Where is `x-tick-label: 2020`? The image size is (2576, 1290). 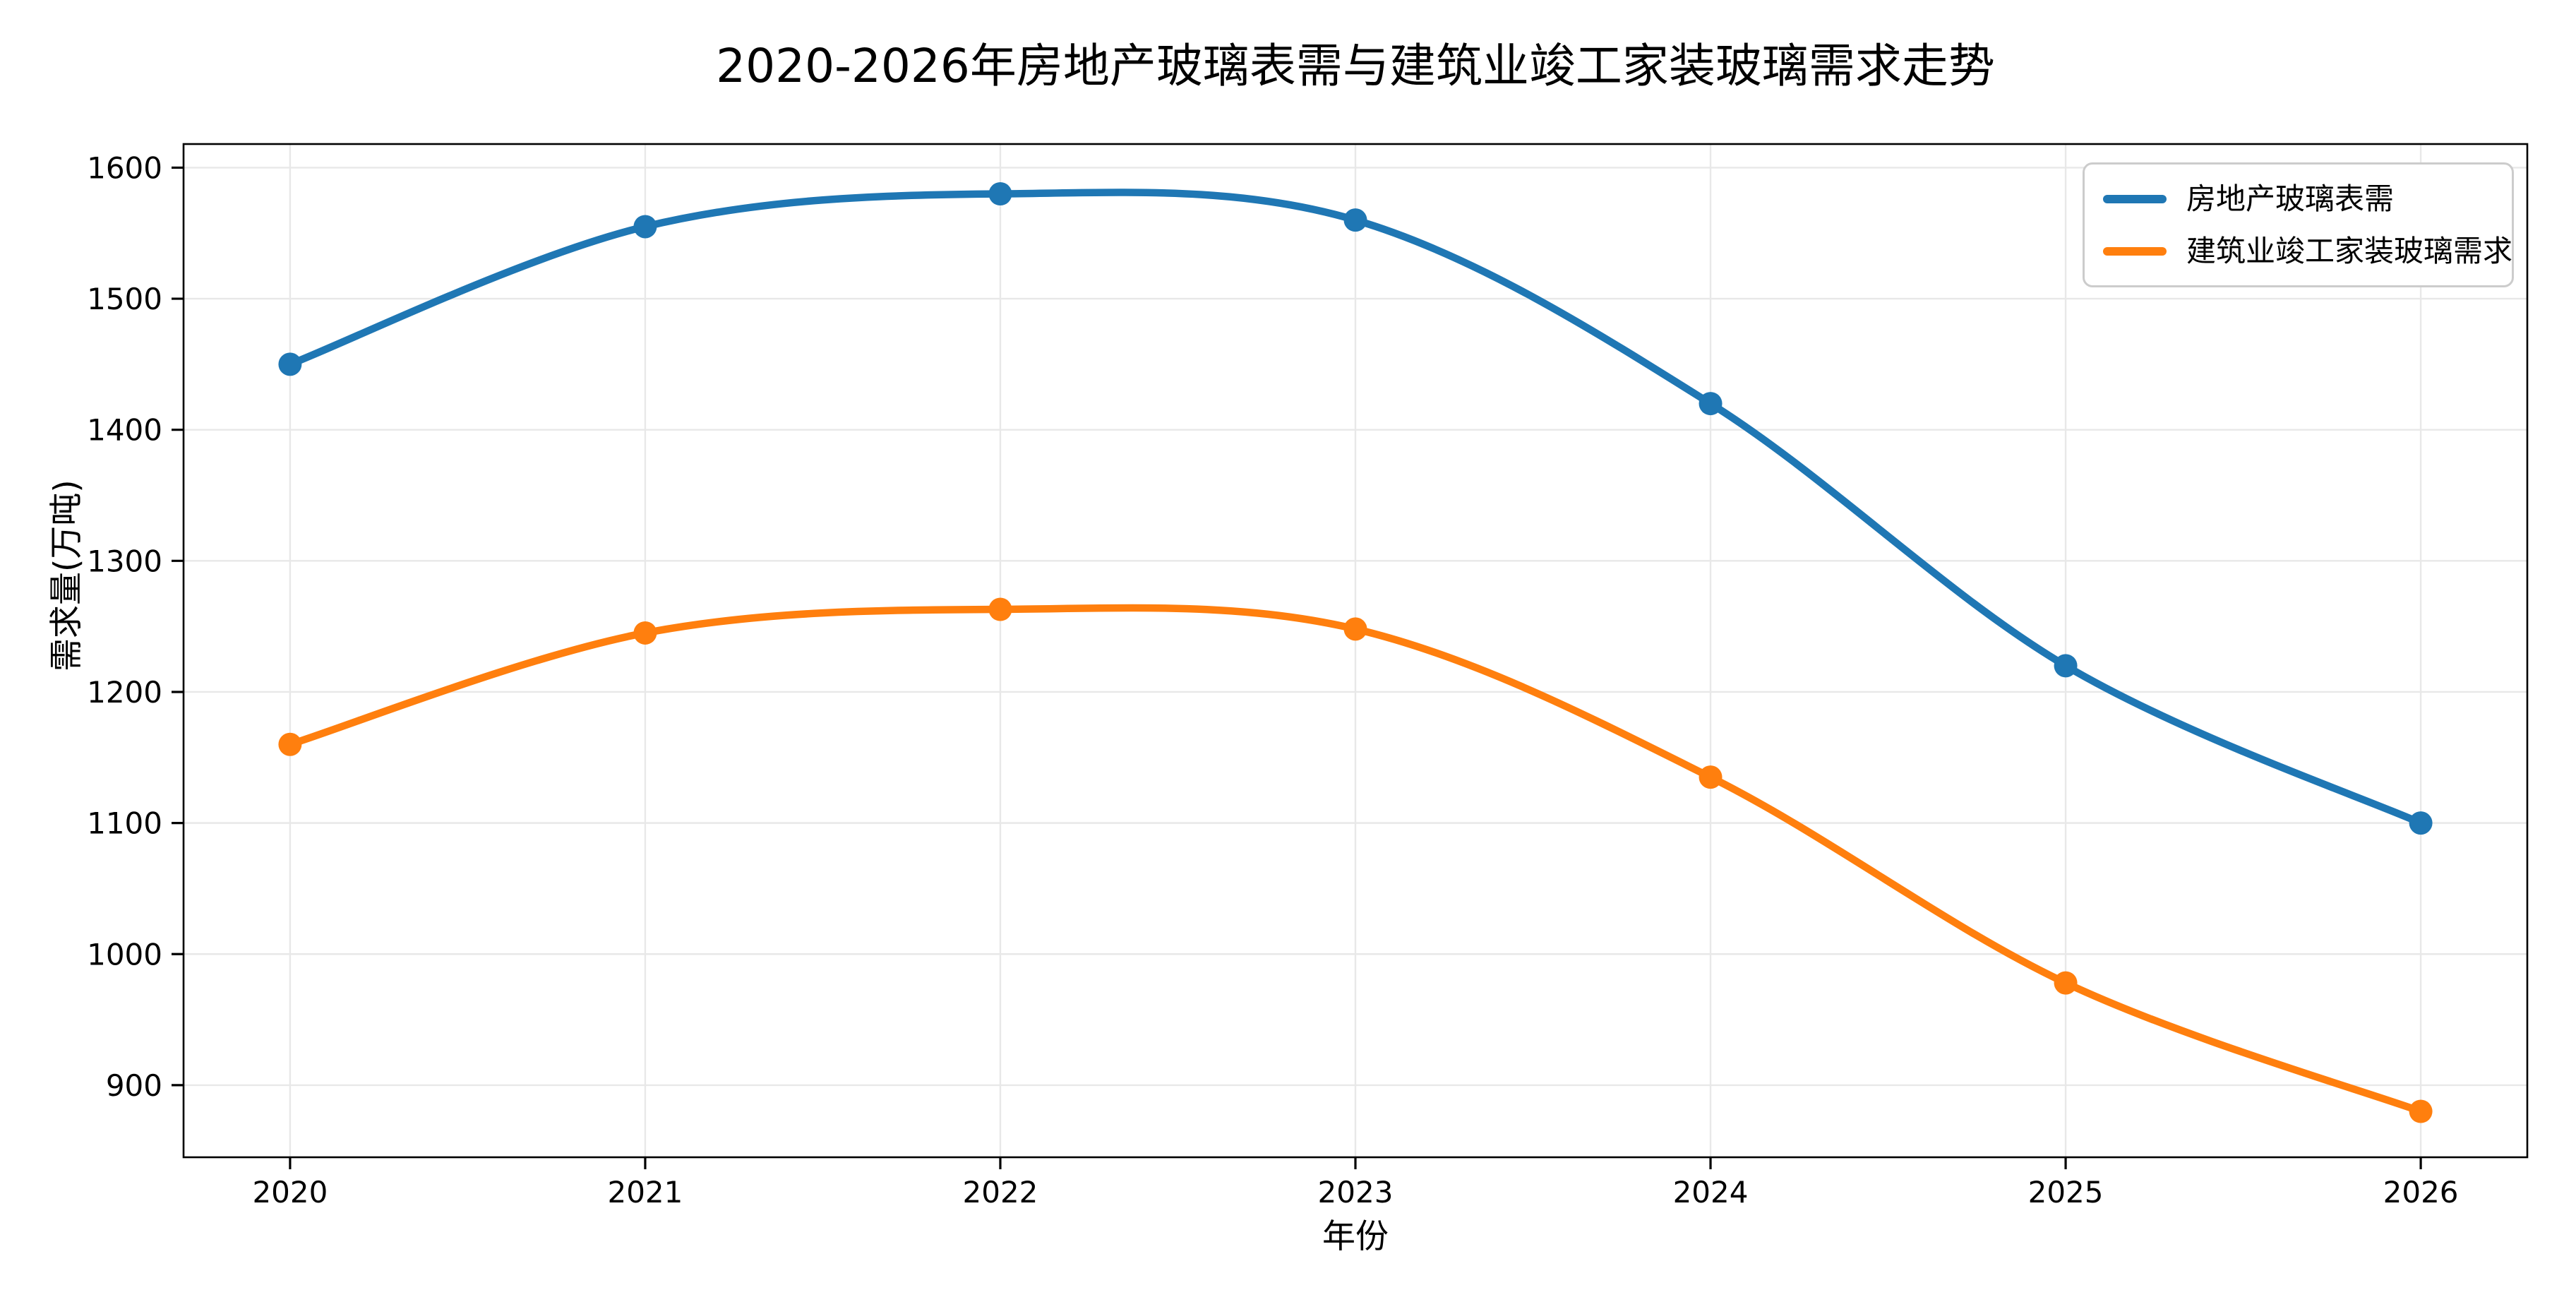
x-tick-label: 2020 is located at coordinates (290, 1192).